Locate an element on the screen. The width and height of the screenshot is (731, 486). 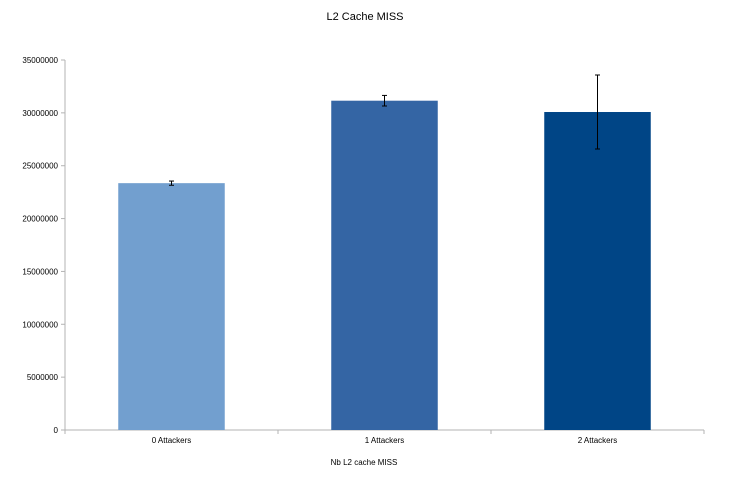
y-tick-label: 10000000 is located at coordinates (40, 324).